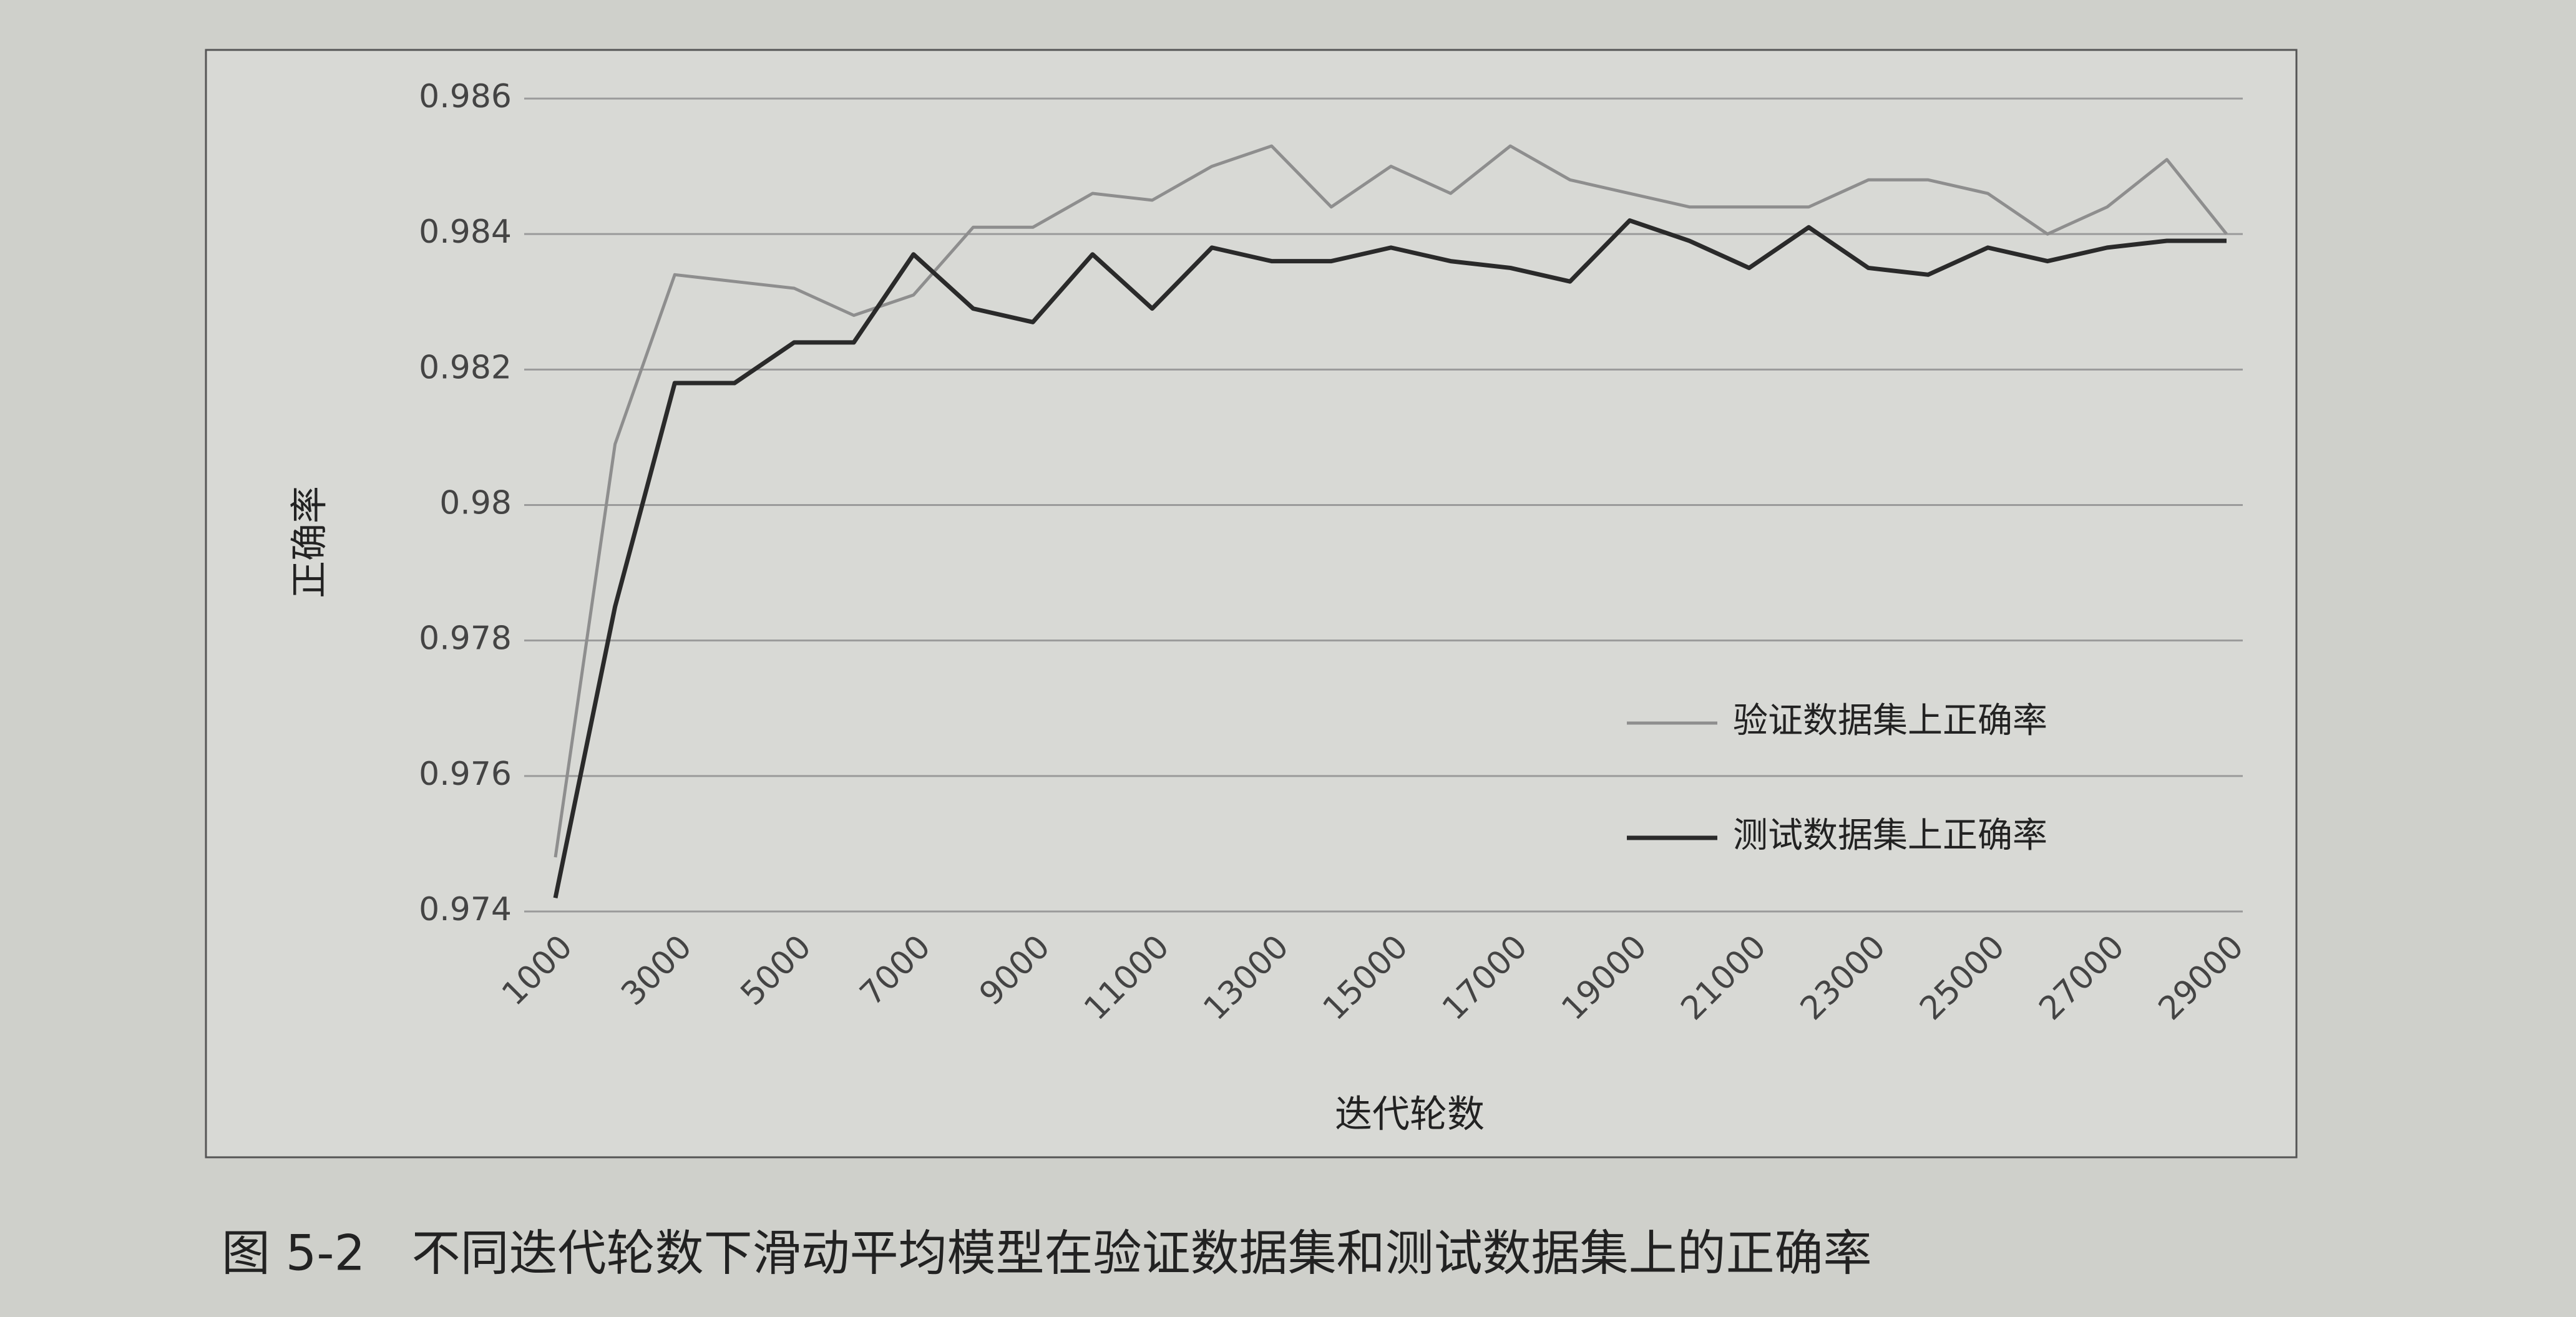  Describe the element at coordinates (465, 96) in the screenshot. I see `y-tick-label: 0.986` at that location.